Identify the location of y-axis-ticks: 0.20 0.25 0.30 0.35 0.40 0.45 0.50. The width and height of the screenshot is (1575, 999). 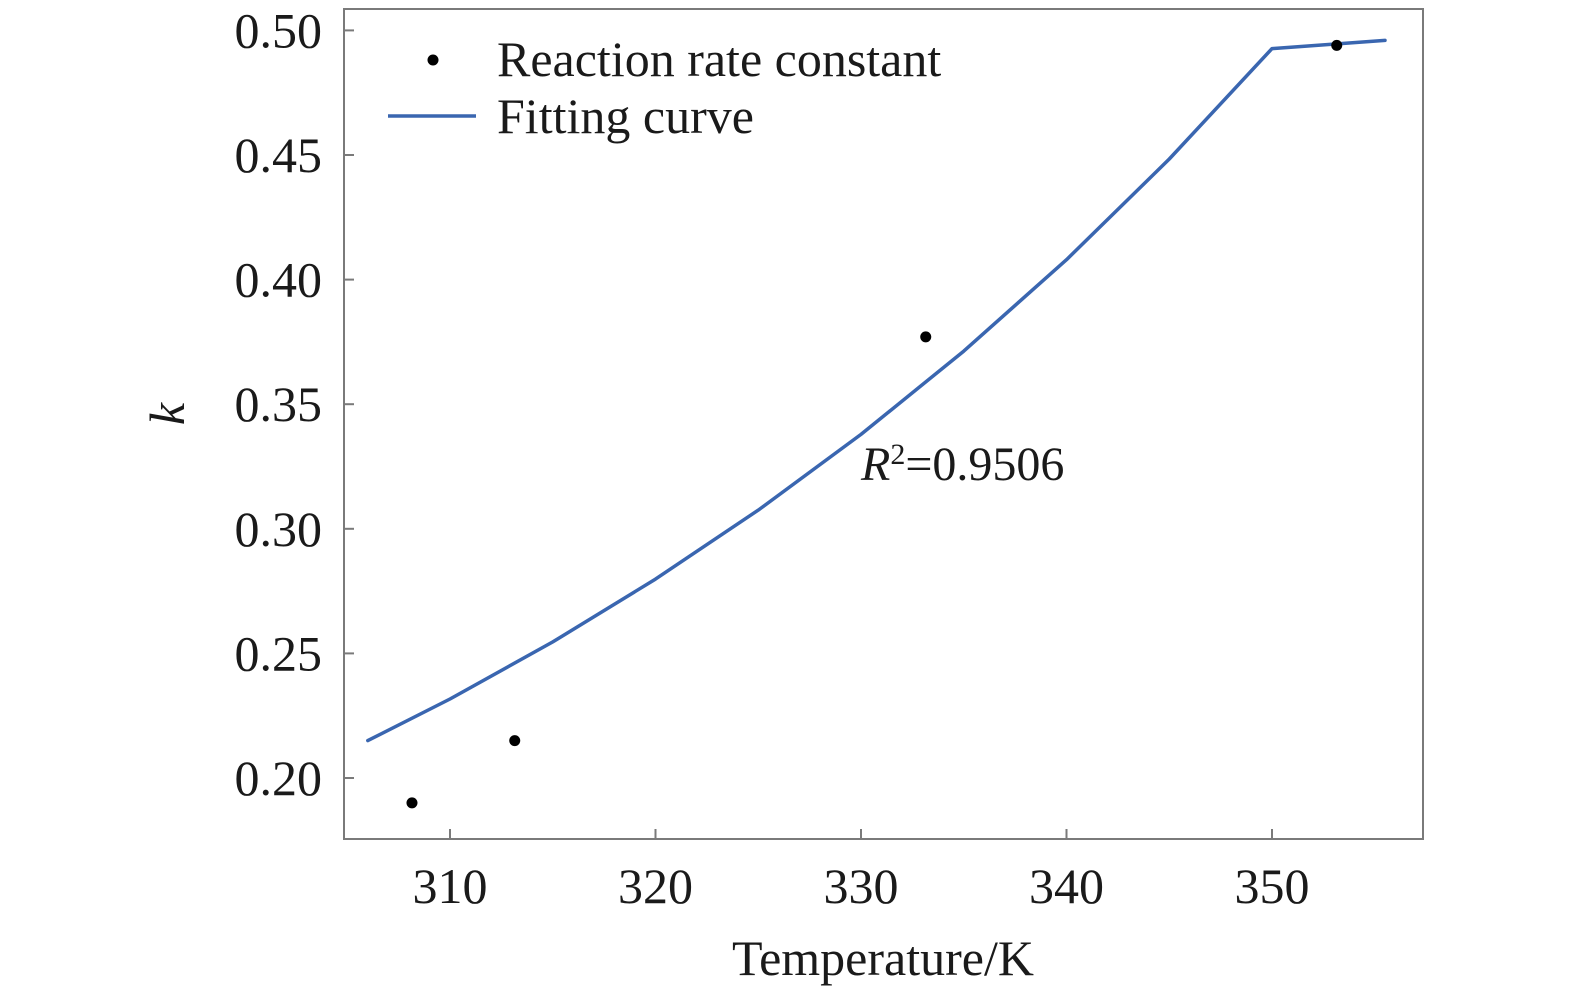
(294, 404).